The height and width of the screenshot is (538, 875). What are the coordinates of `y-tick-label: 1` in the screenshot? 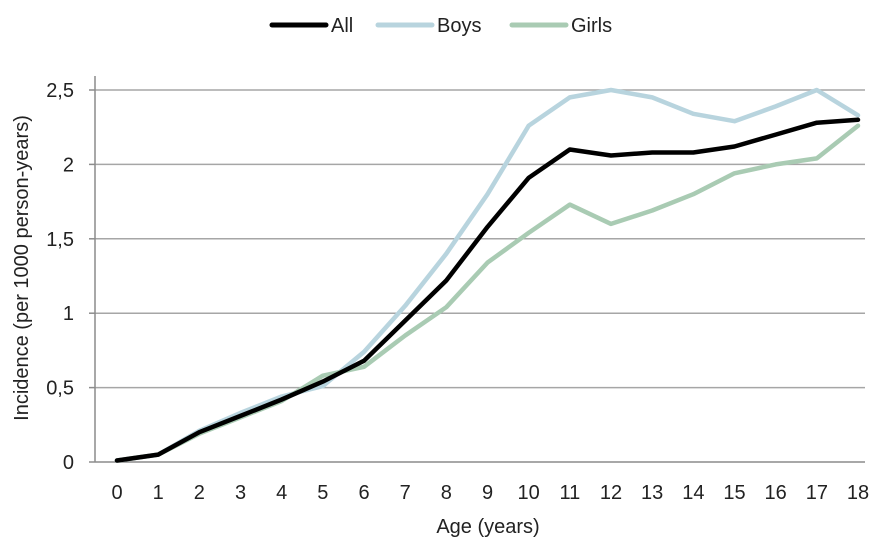 It's located at (68, 314).